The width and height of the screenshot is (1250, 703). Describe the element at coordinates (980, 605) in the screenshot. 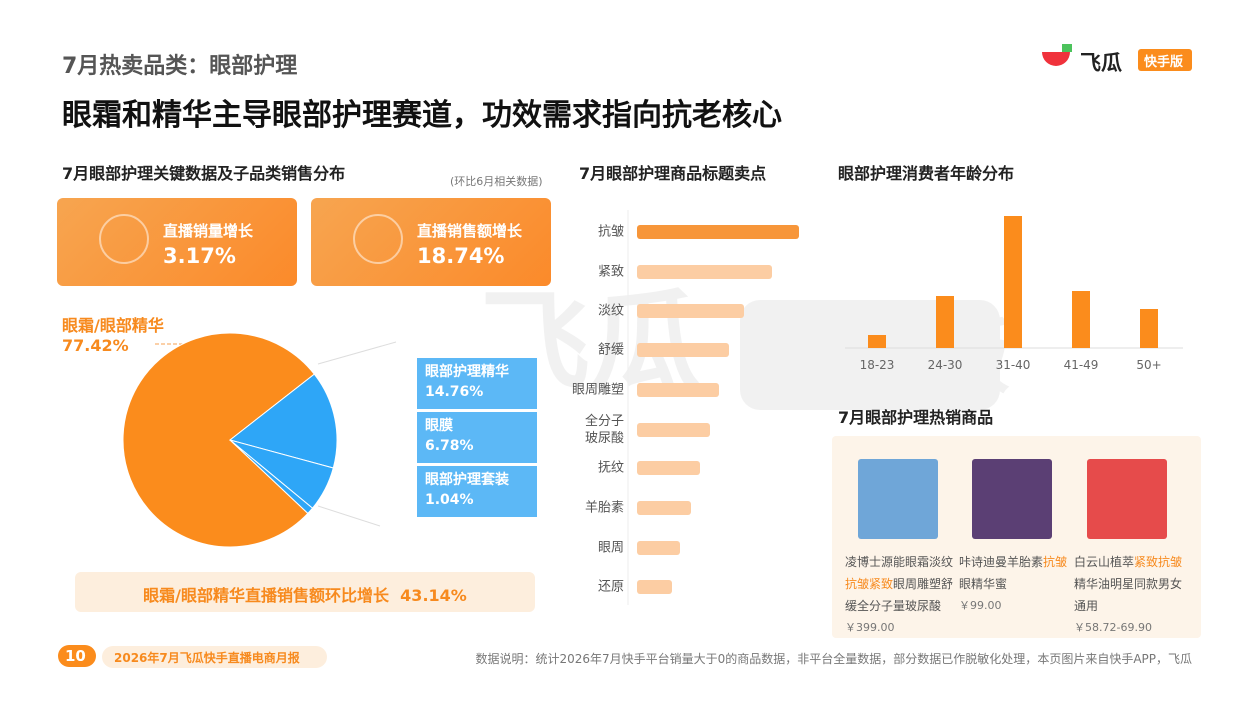

I see `product-price: ￥99.00` at that location.